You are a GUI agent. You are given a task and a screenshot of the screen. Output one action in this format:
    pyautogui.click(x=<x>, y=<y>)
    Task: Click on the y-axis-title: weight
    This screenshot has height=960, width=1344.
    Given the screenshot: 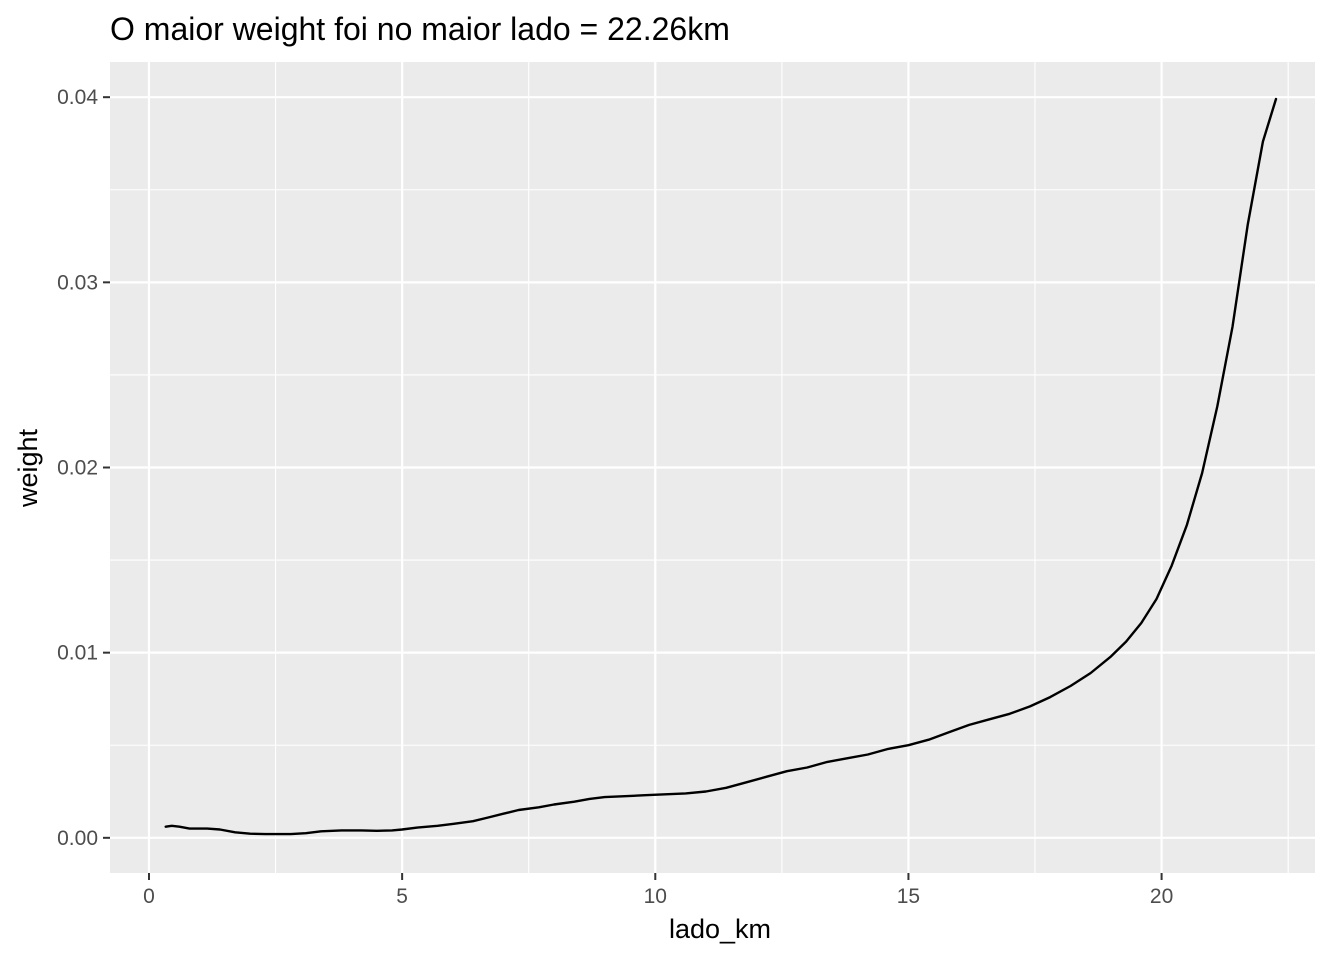 What is the action you would take?
    pyautogui.click(x=28, y=468)
    